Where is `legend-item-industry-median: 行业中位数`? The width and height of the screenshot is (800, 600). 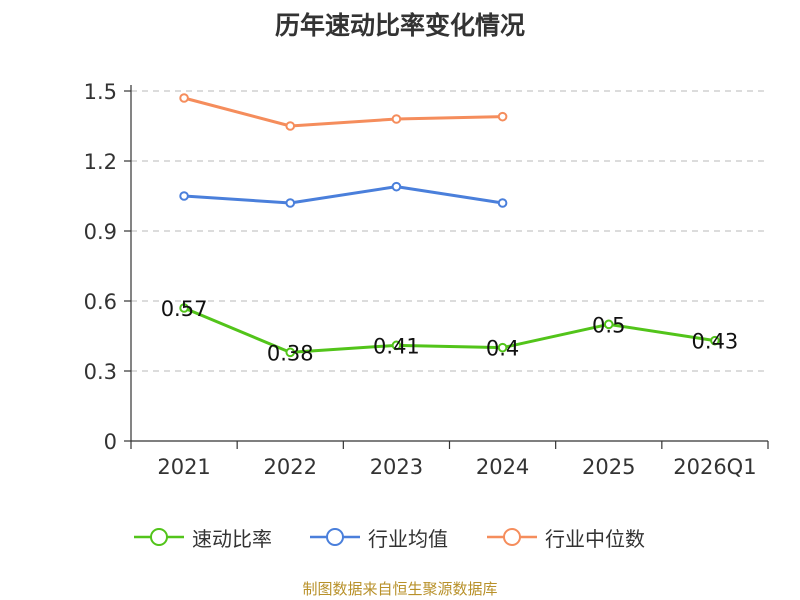 legend-item-industry-median: 行业中位数 is located at coordinates (566, 537).